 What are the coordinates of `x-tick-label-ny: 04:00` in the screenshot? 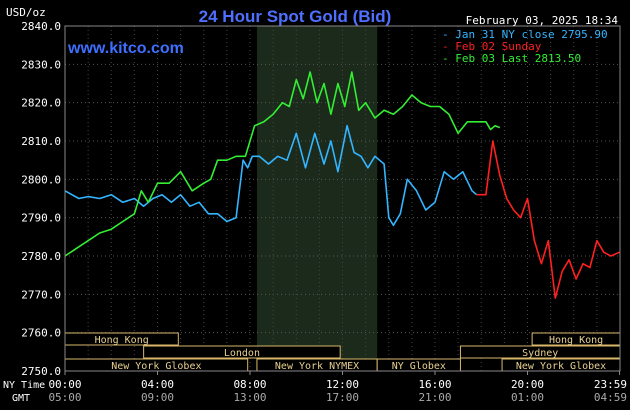 It's located at (157, 384).